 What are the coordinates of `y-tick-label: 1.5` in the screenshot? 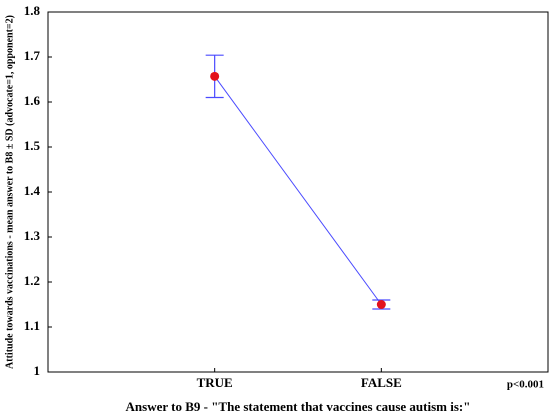 It's located at (32, 145).